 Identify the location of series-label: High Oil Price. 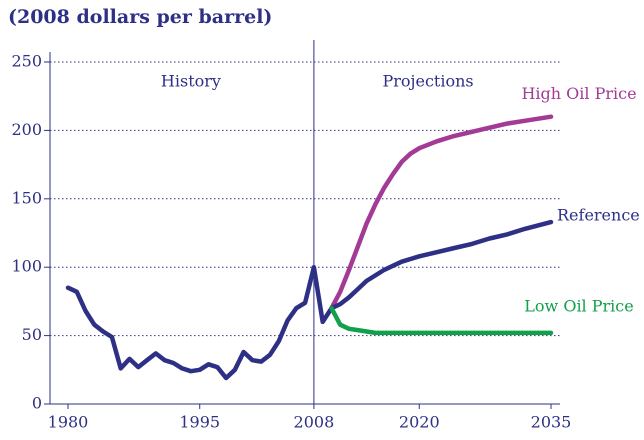
(578, 93).